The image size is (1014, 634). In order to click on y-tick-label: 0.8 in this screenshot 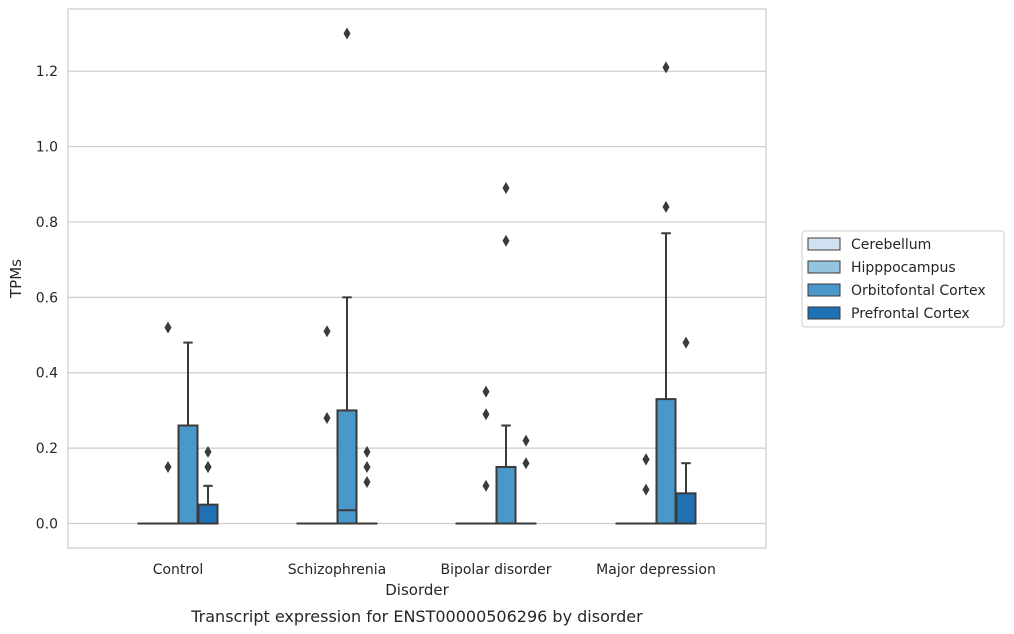, I will do `click(47, 223)`.